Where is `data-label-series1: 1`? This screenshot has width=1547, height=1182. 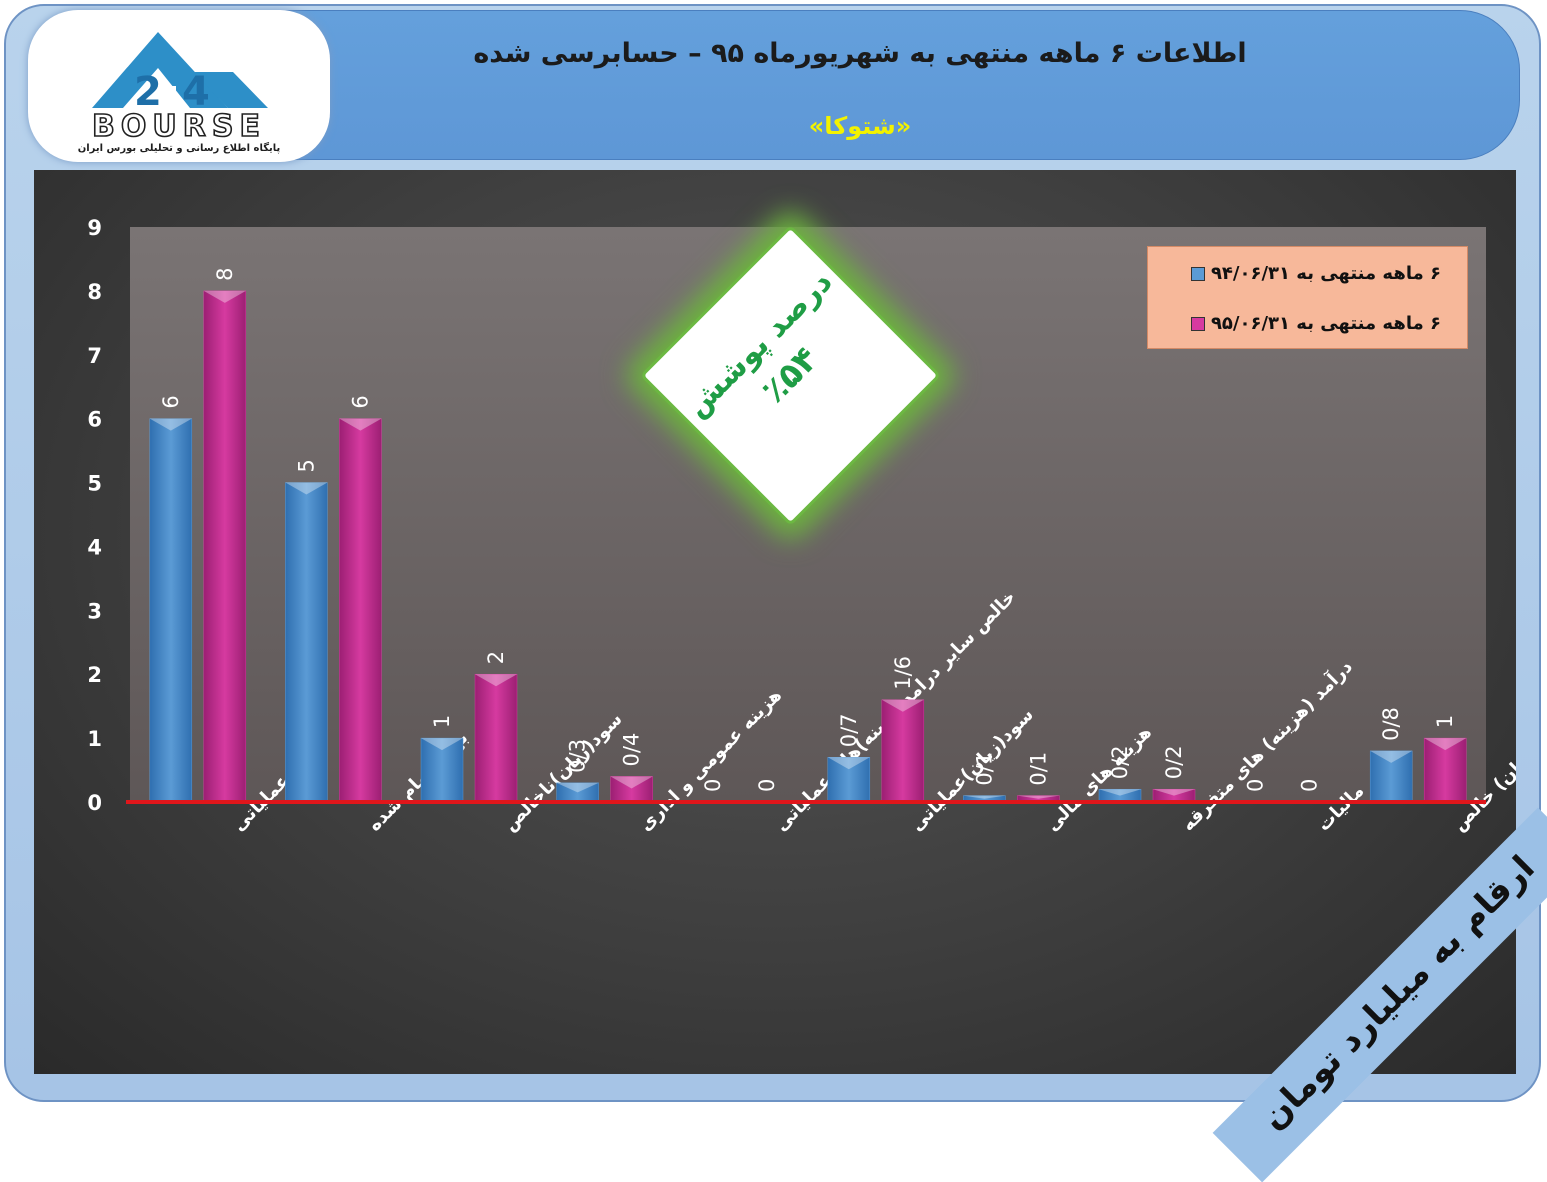
data-label-series1: 1 is located at coordinates (442, 721).